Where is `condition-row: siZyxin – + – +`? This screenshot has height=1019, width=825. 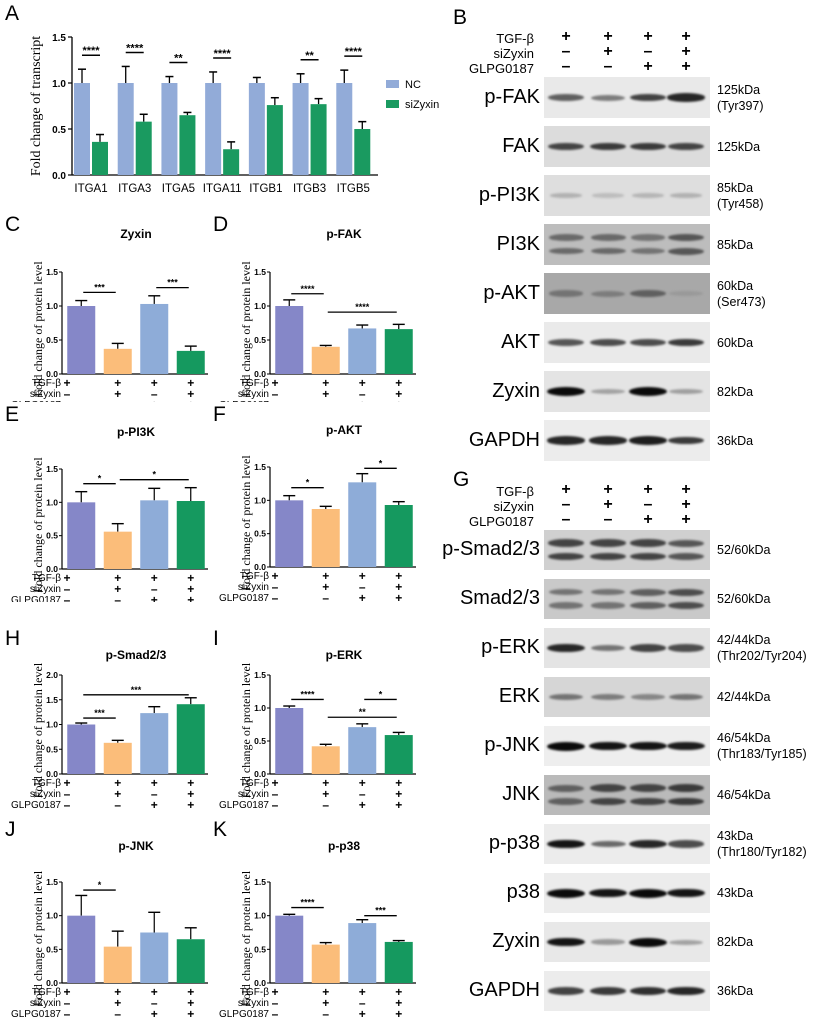
condition-row: siZyxin – + – + is located at coordinates (627, 505).